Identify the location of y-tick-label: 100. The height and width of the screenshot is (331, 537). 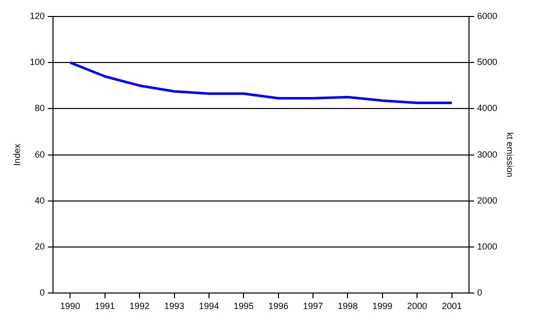
(37, 62).